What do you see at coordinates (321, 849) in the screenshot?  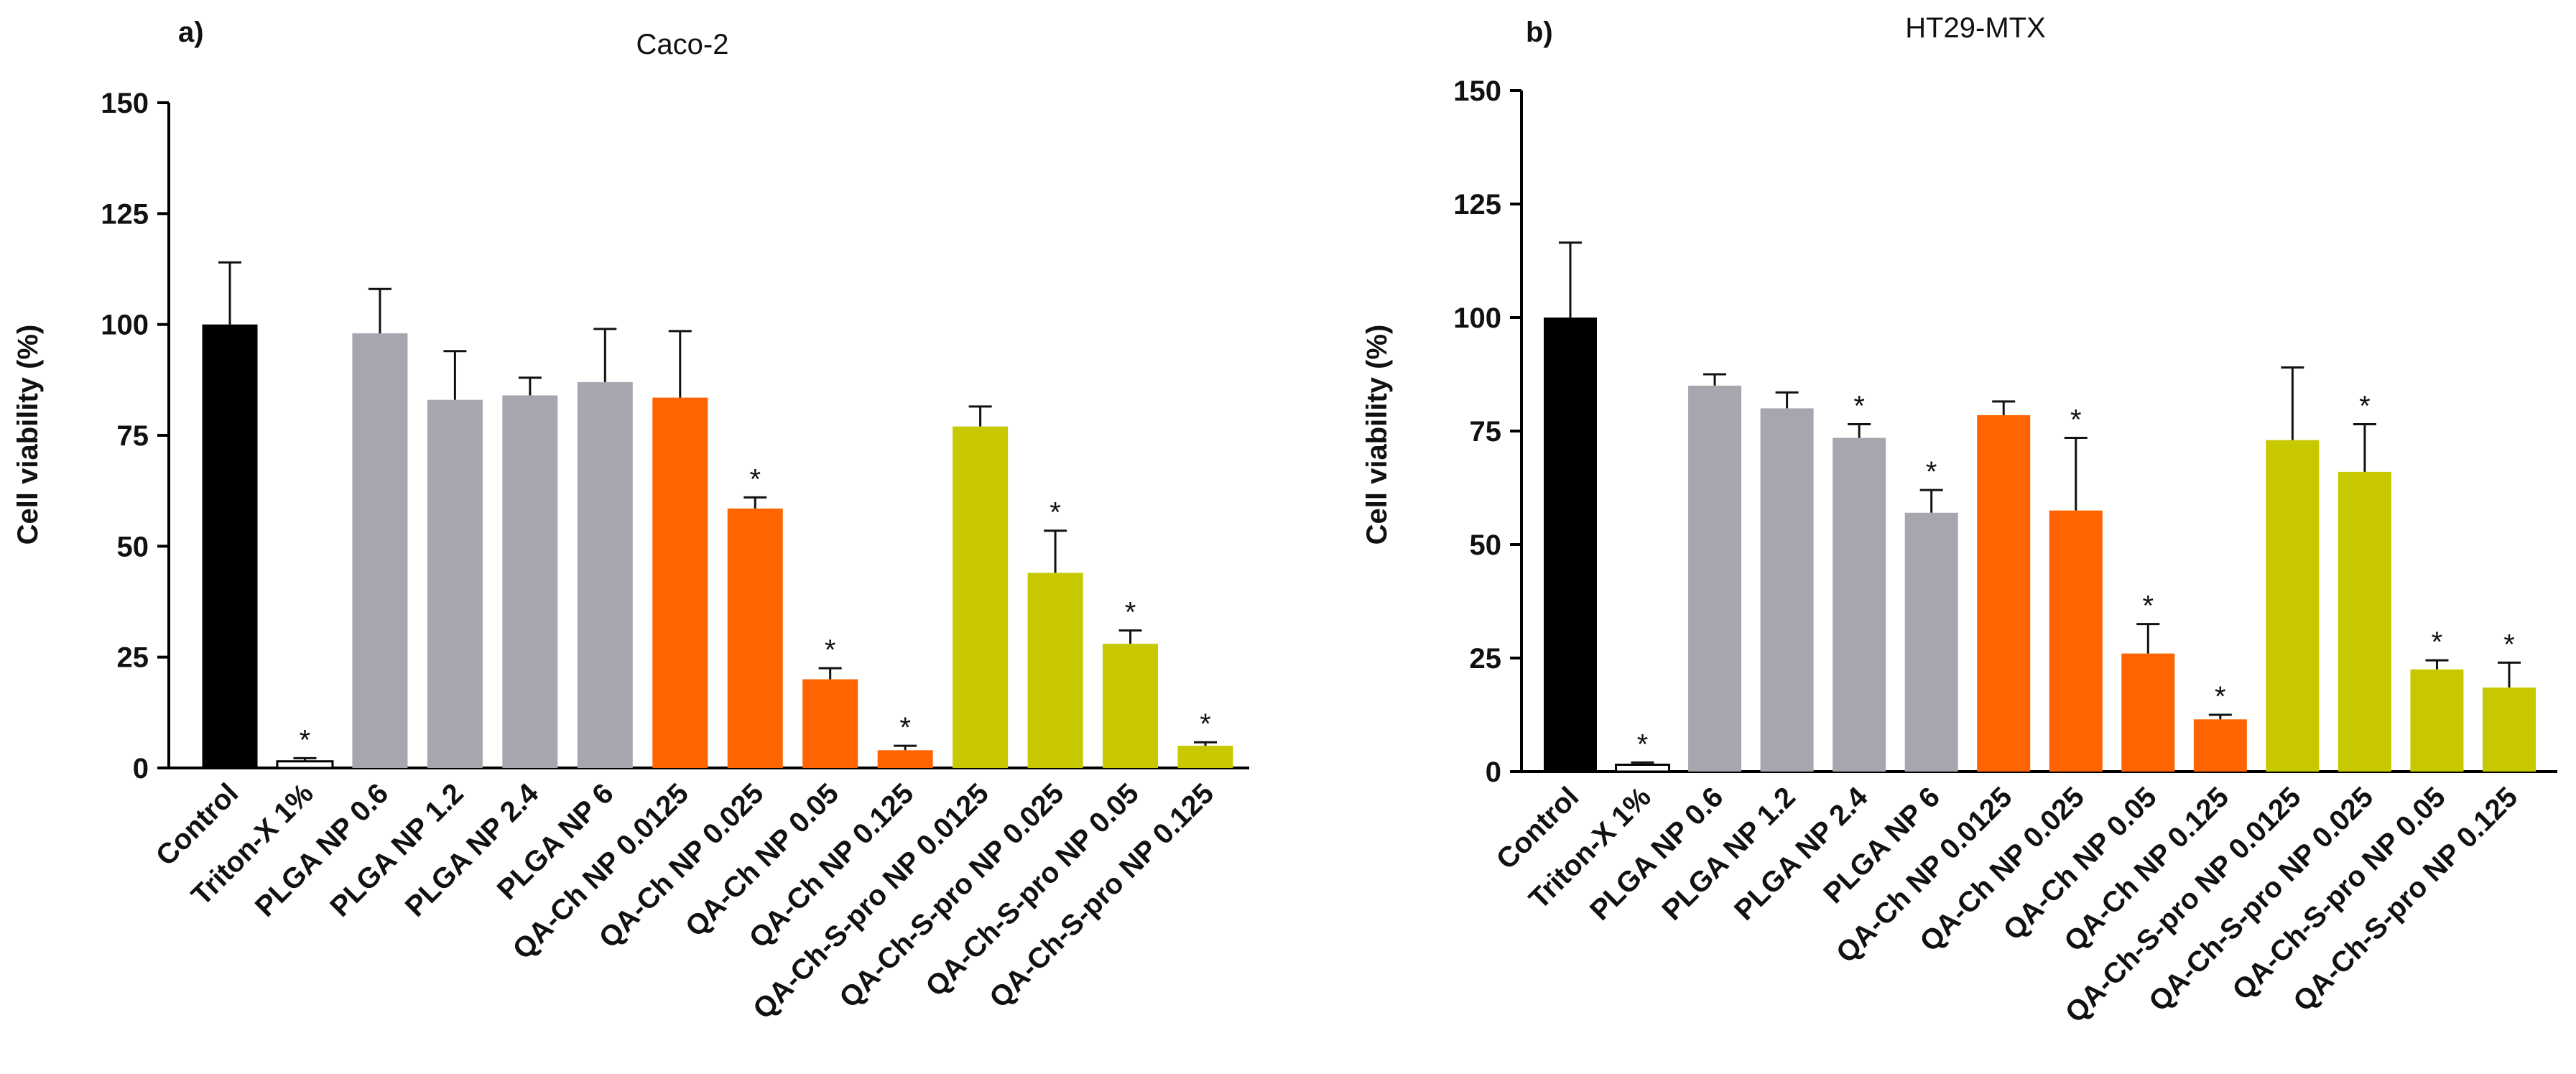 I see `category-label: PLGA NP 0.6` at bounding box center [321, 849].